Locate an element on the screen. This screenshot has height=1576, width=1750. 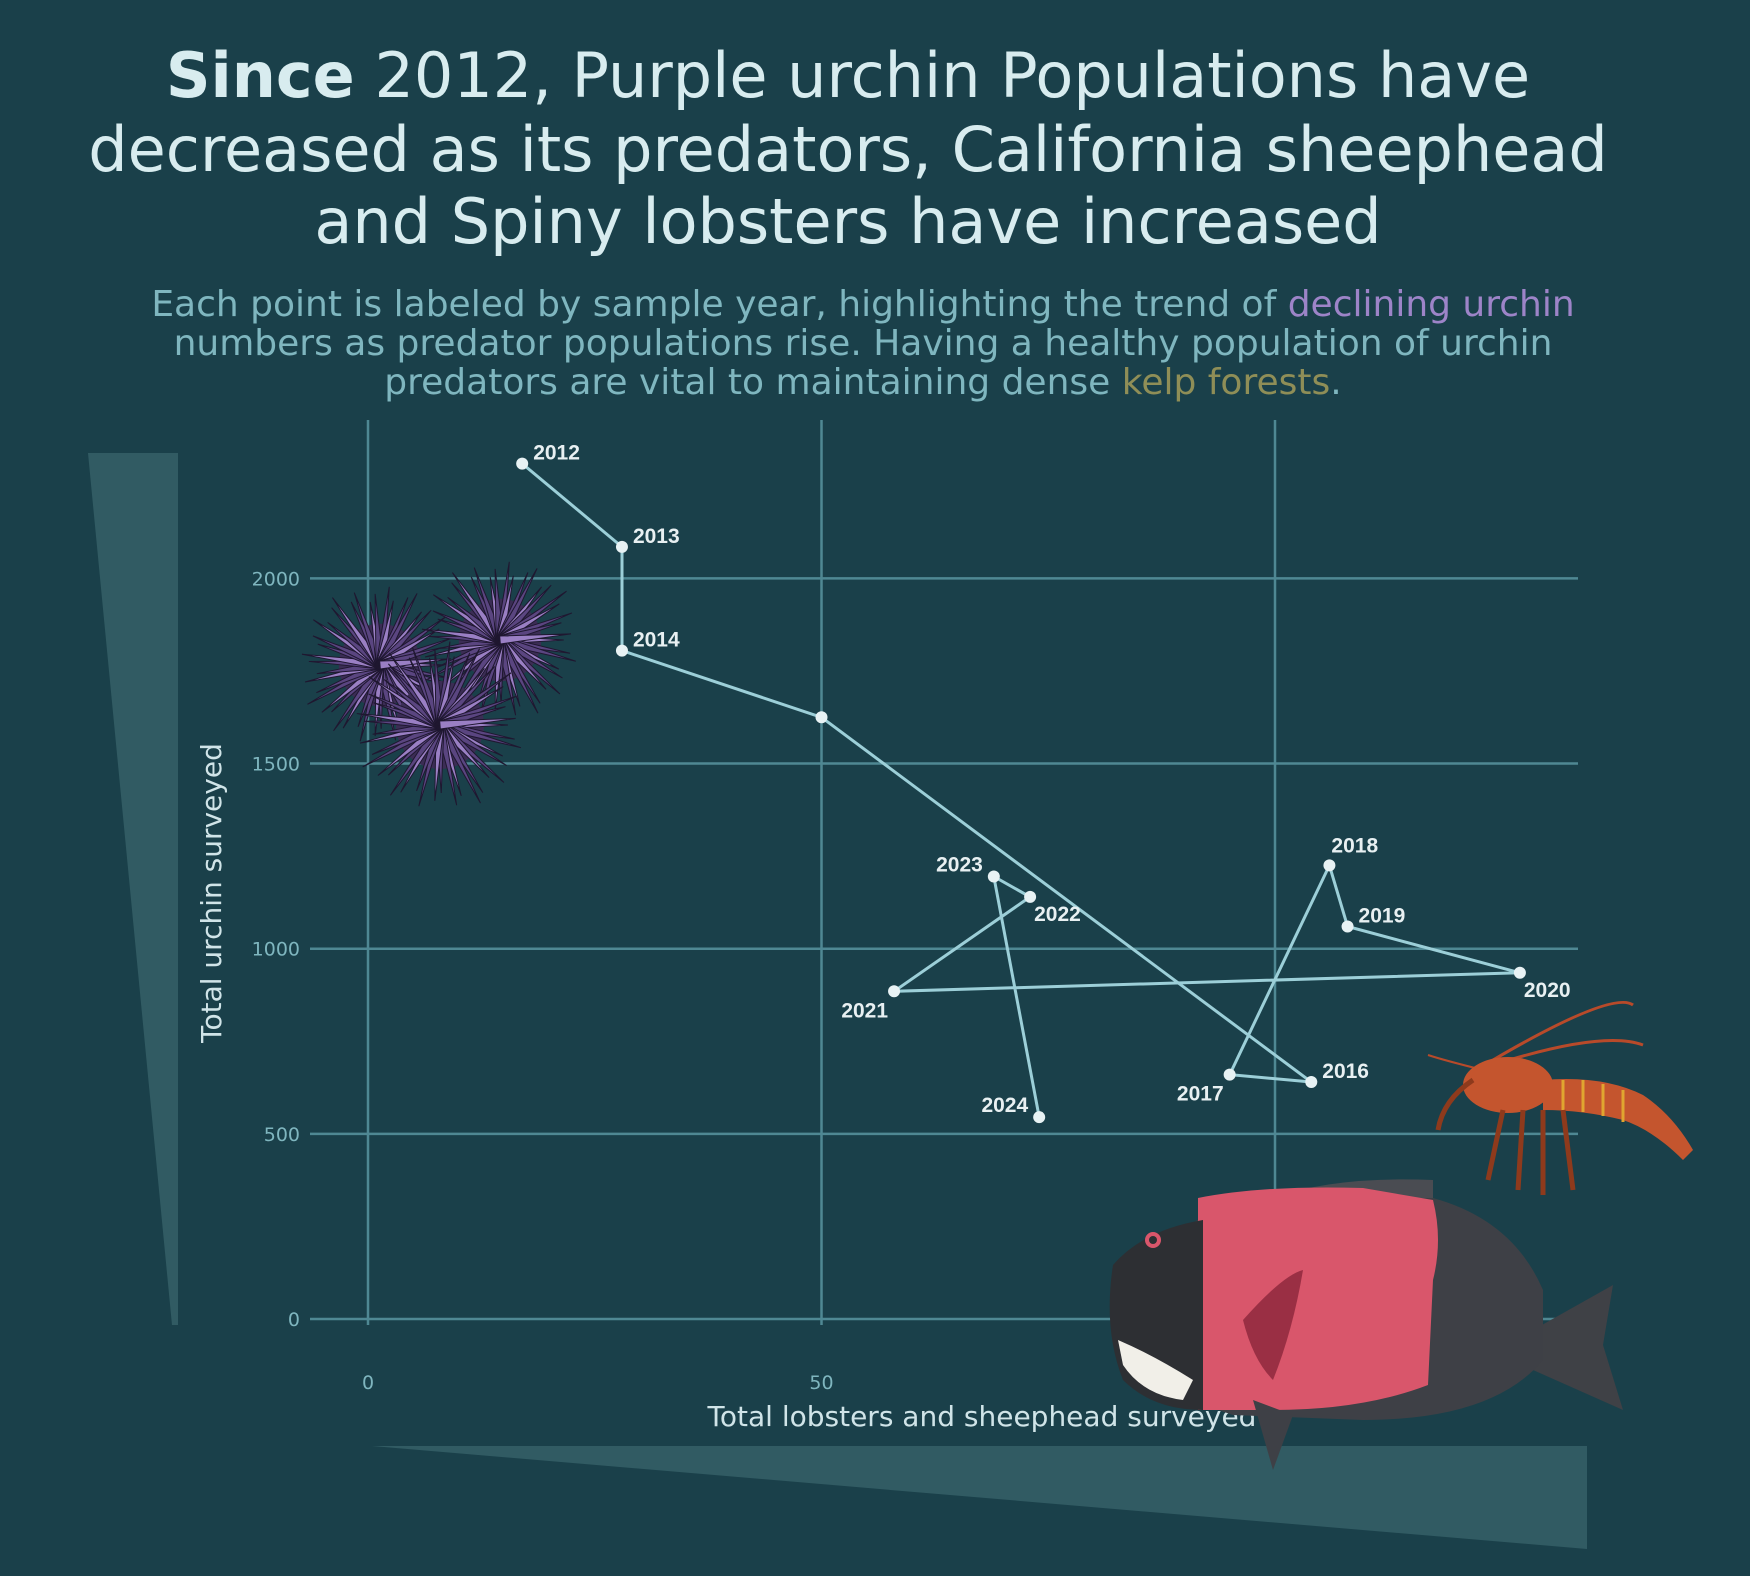
point-label-2023: 2023 is located at coordinates (959, 864).